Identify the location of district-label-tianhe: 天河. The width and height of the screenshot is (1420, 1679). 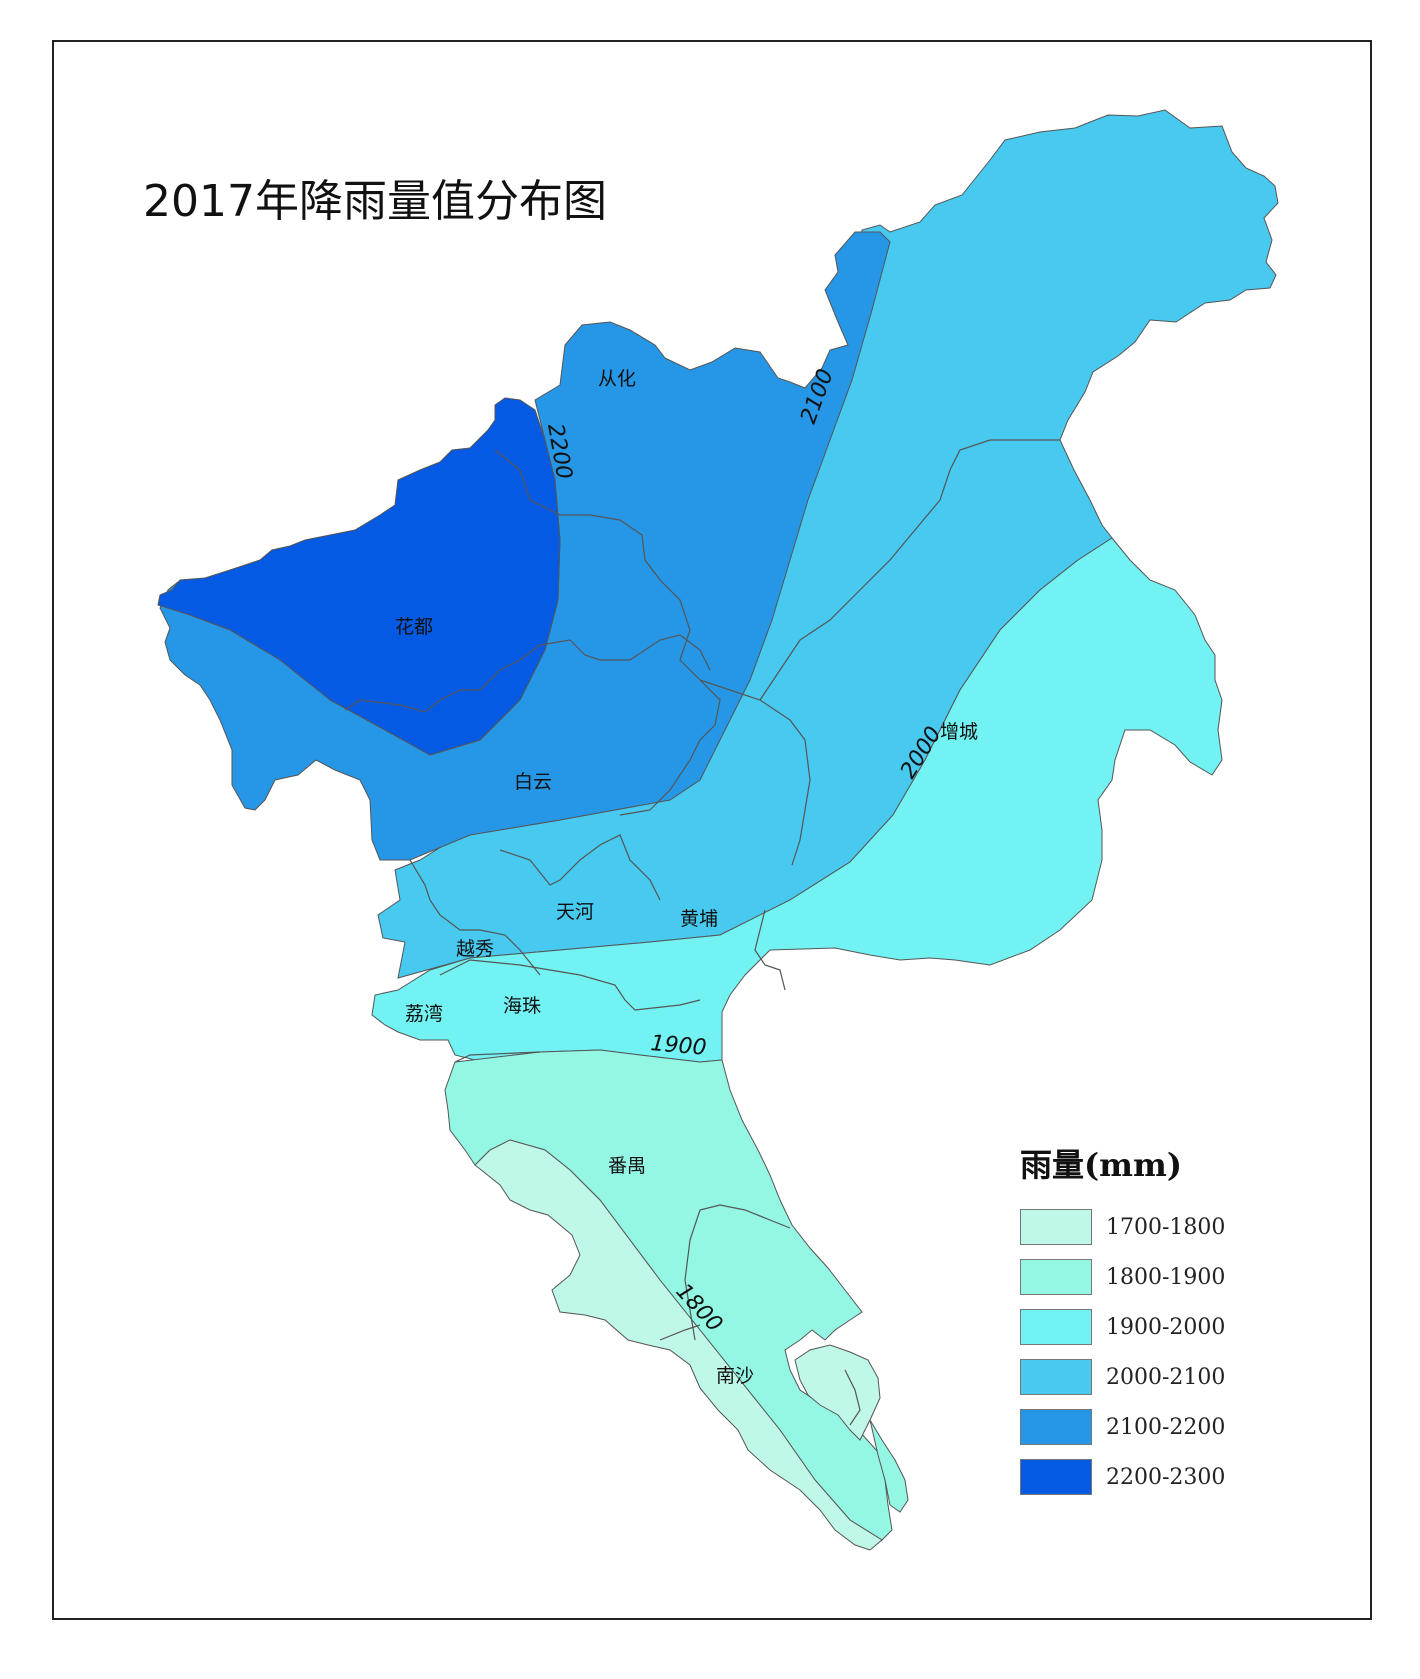
(575, 912).